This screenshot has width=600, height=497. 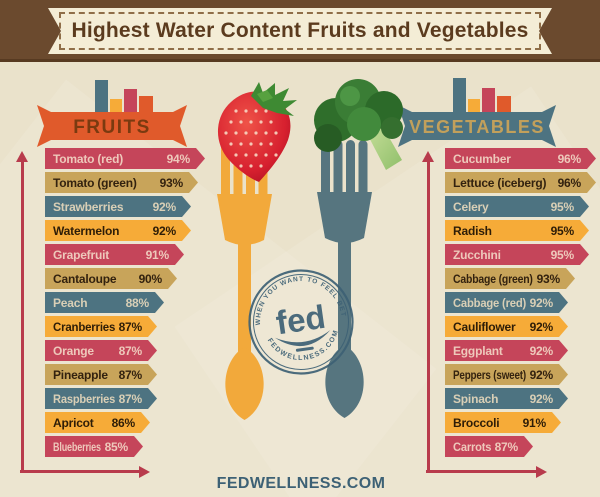 What do you see at coordinates (482, 158) in the screenshot?
I see `row-label: Cucumber` at bounding box center [482, 158].